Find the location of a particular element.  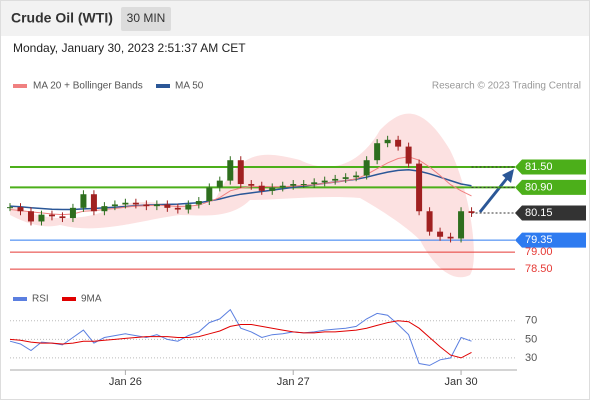

legend-label: MA 50 is located at coordinates (189, 86).